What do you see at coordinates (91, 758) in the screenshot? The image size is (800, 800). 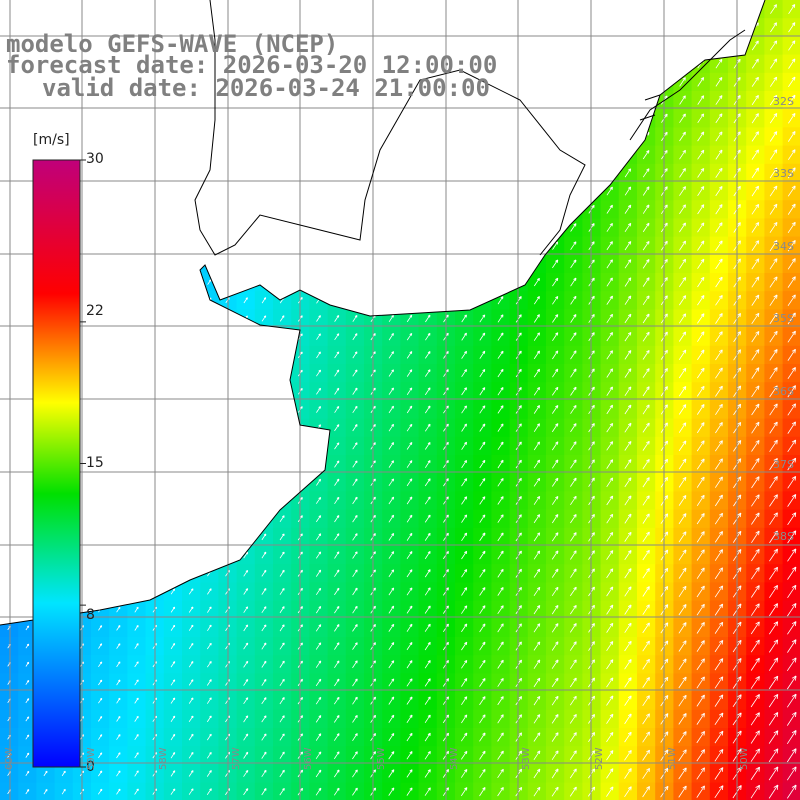 I see `lon-label-59w: 59W` at bounding box center [91, 758].